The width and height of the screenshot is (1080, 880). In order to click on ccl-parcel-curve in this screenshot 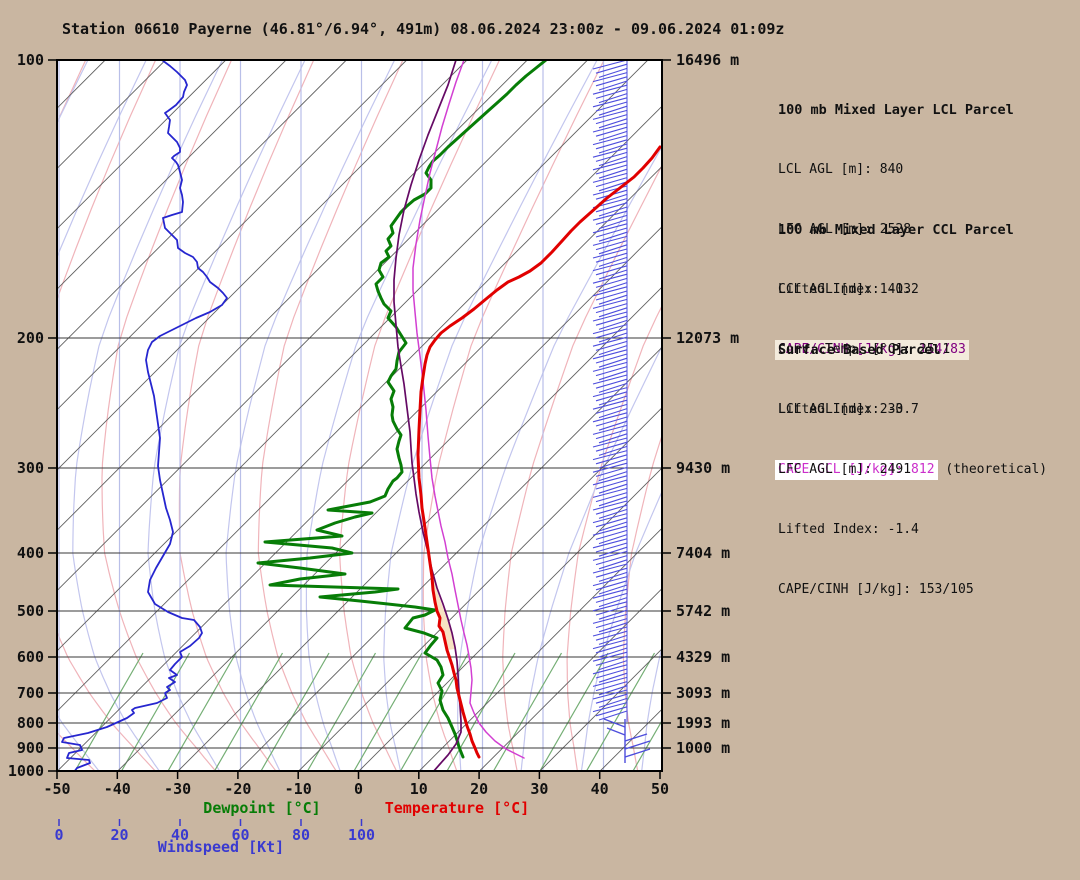, I will do `click(468, 409)`.